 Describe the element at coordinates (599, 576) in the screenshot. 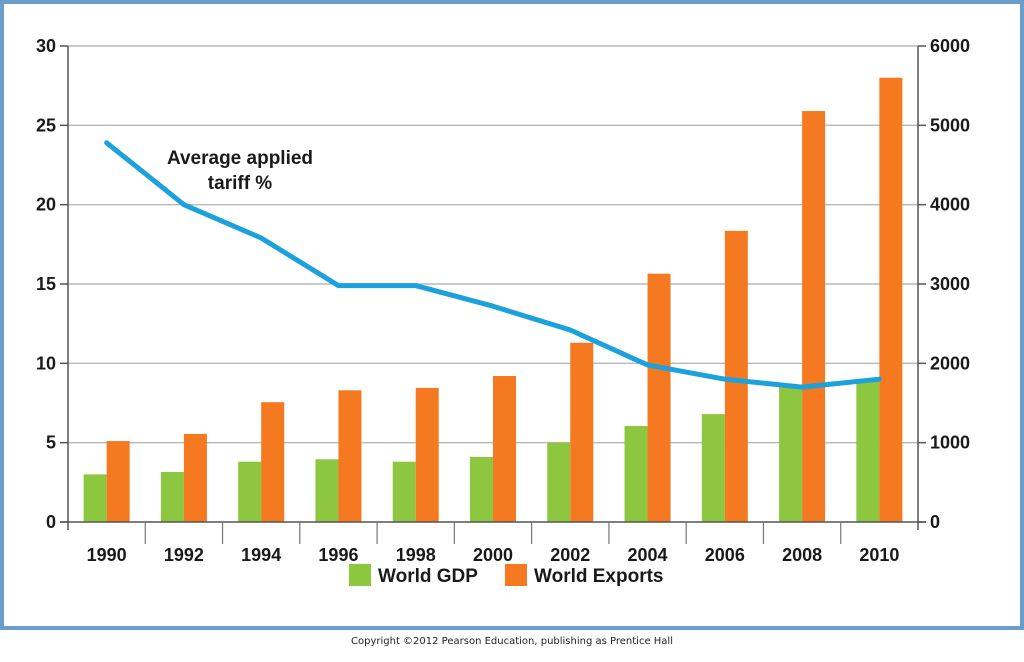

I see `legend-label-world-exports: World Exports` at that location.